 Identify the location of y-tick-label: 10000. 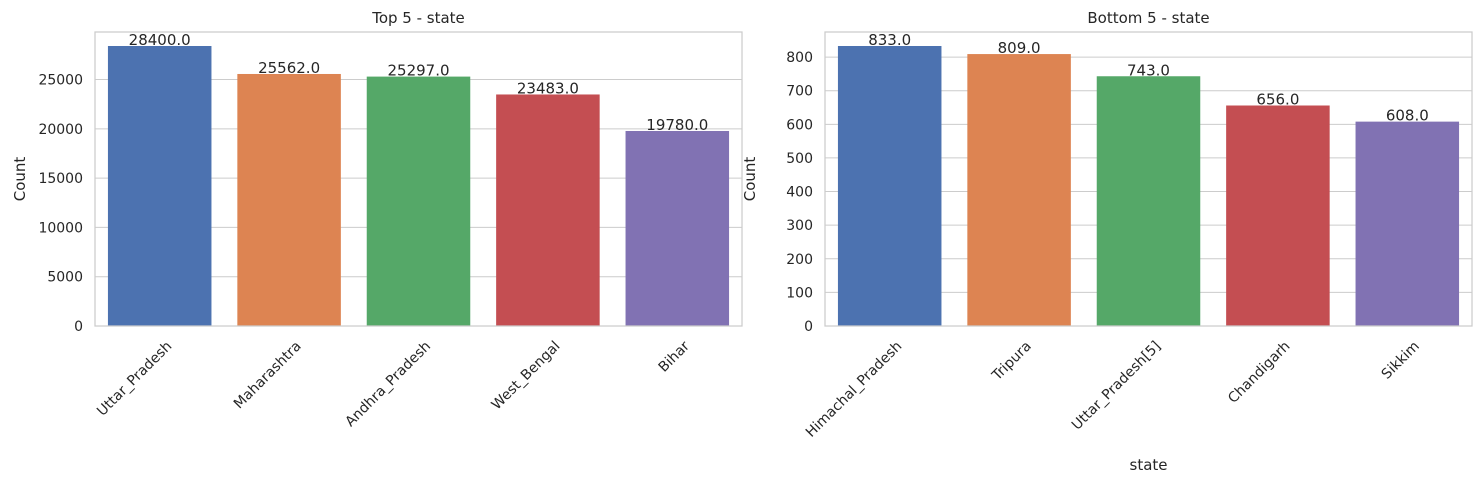
(60, 228).